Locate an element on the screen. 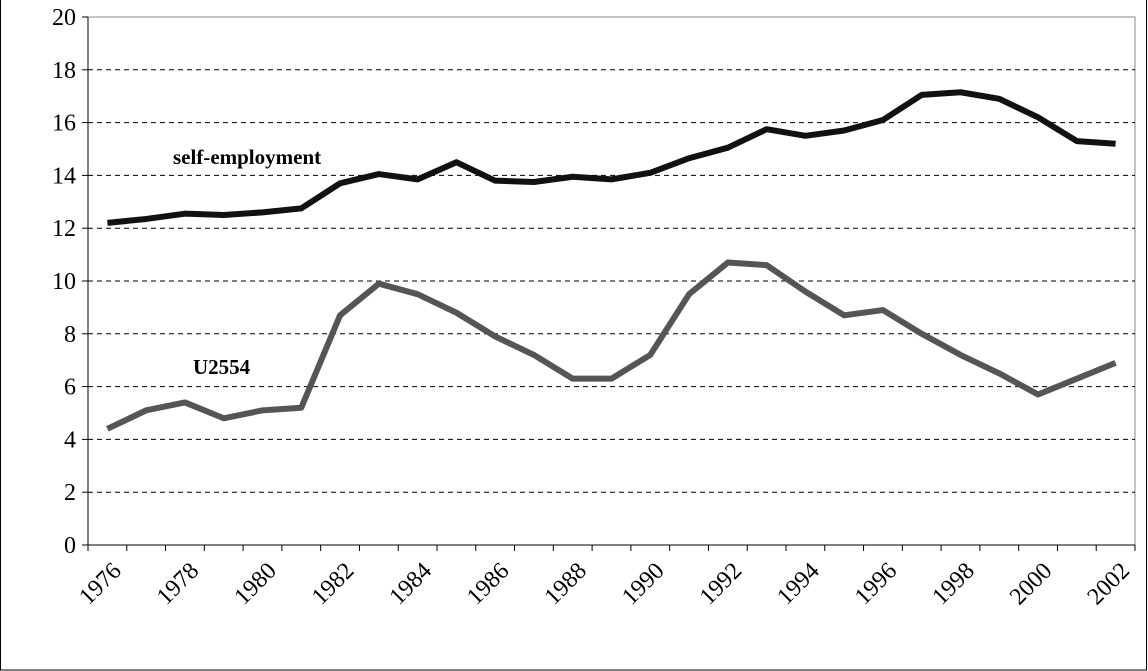 This screenshot has width=1148, height=671. y-tick-label: 10 is located at coordinates (64, 282).